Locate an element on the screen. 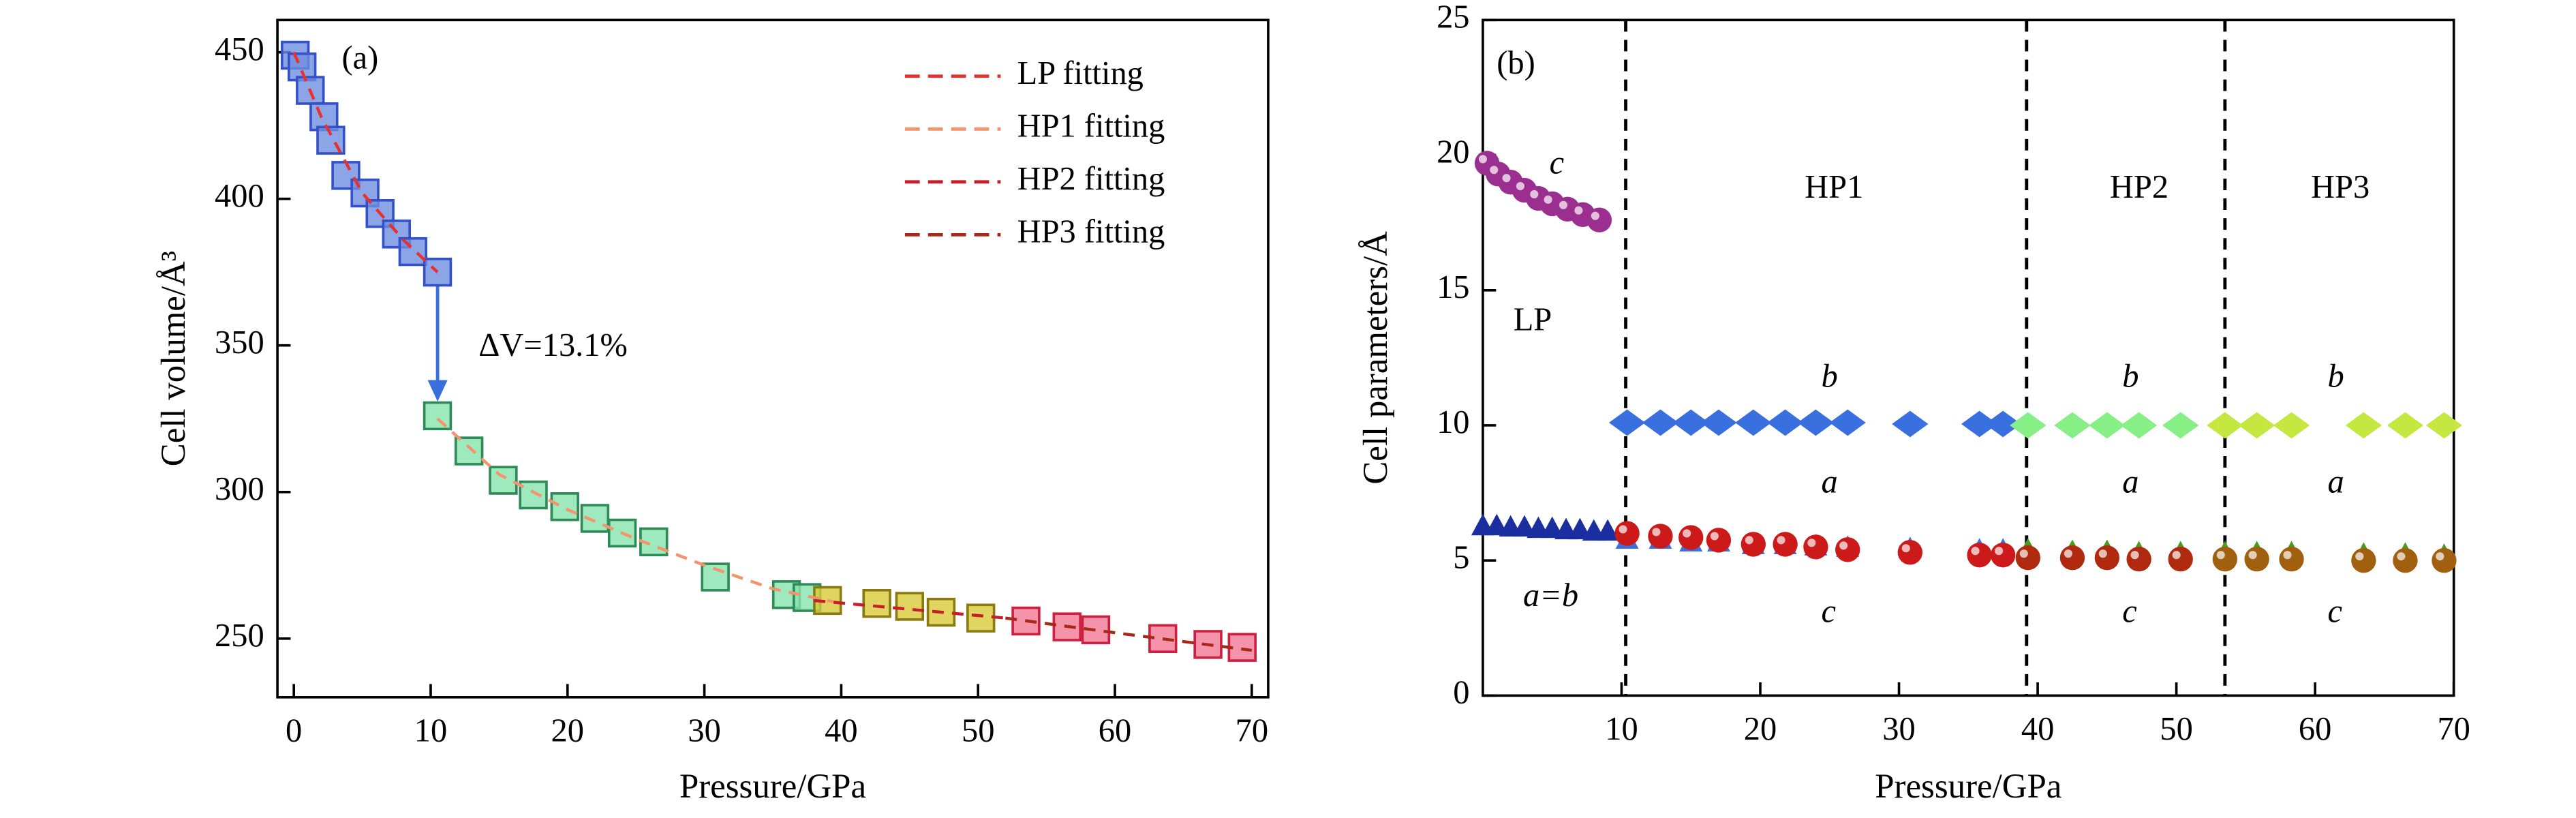 The image size is (2576, 818). legend-label: HP2 fitting is located at coordinates (1091, 179).